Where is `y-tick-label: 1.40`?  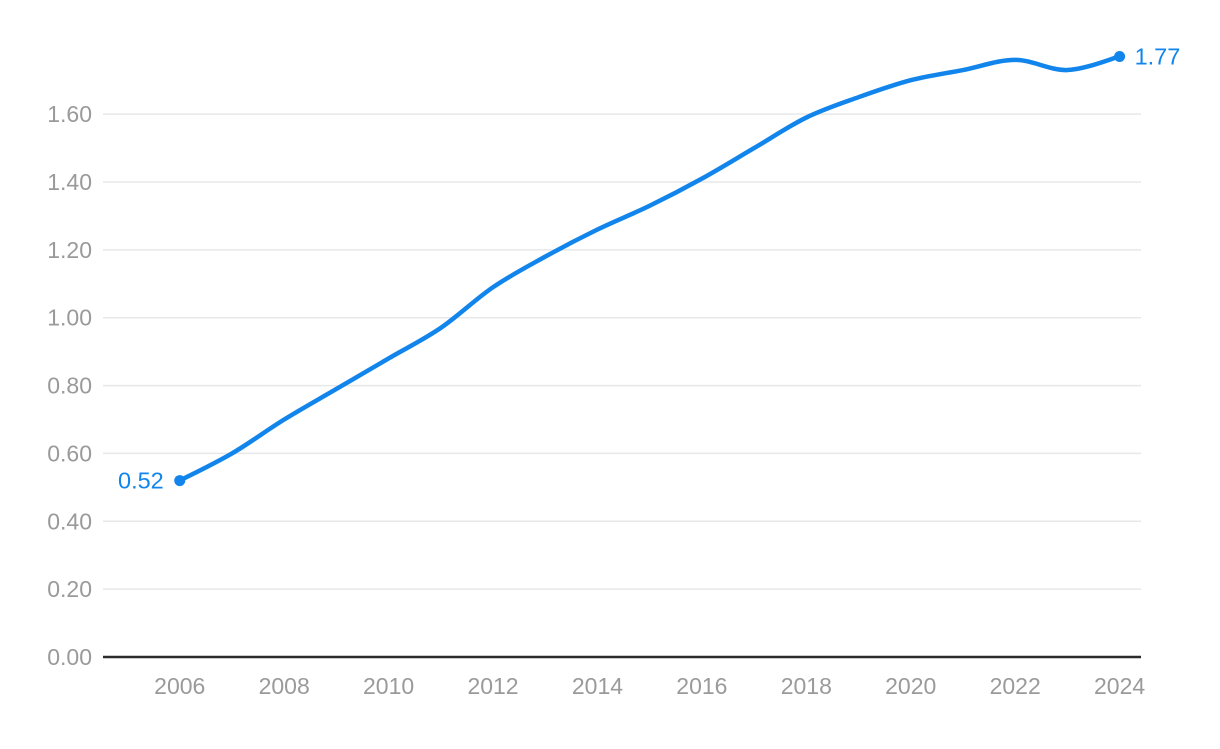
y-tick-label: 1.40 is located at coordinates (69, 182).